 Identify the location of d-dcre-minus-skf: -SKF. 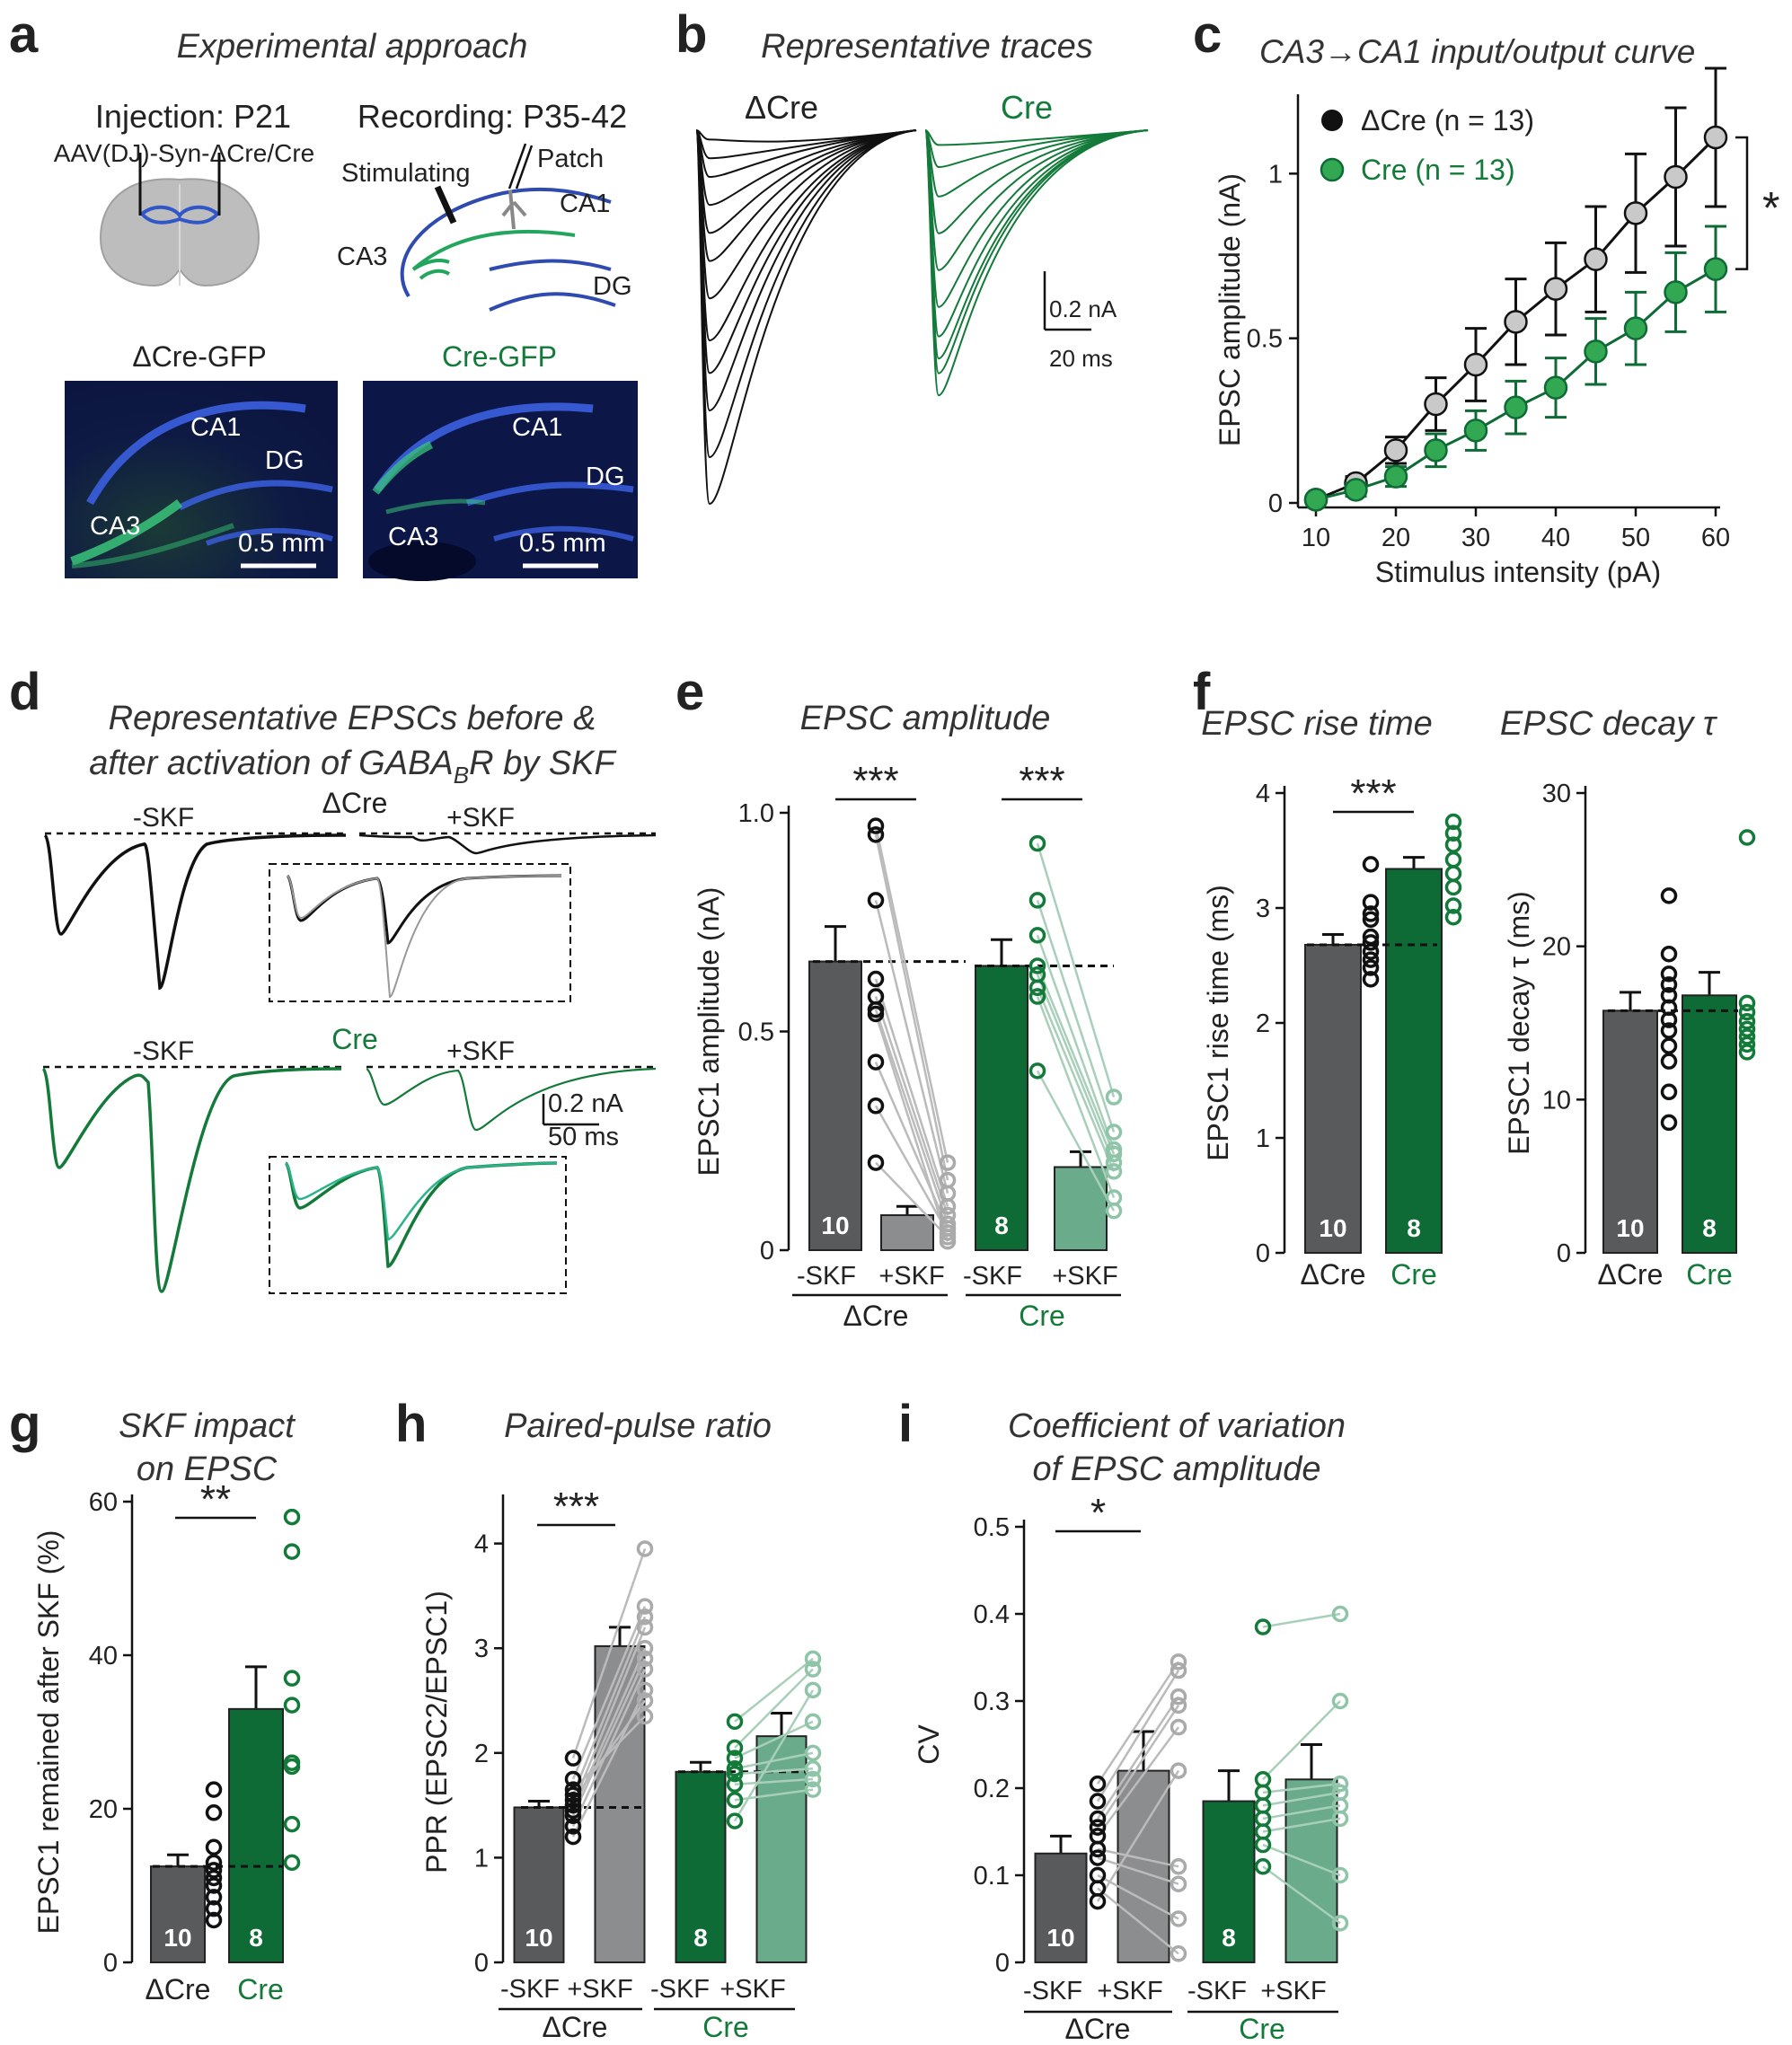
(163, 818).